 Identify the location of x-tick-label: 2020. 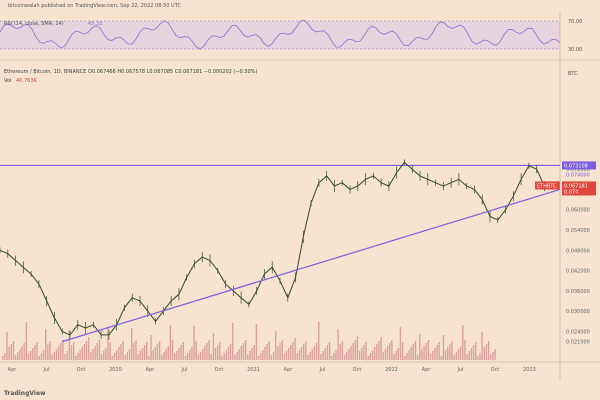
(115, 370).